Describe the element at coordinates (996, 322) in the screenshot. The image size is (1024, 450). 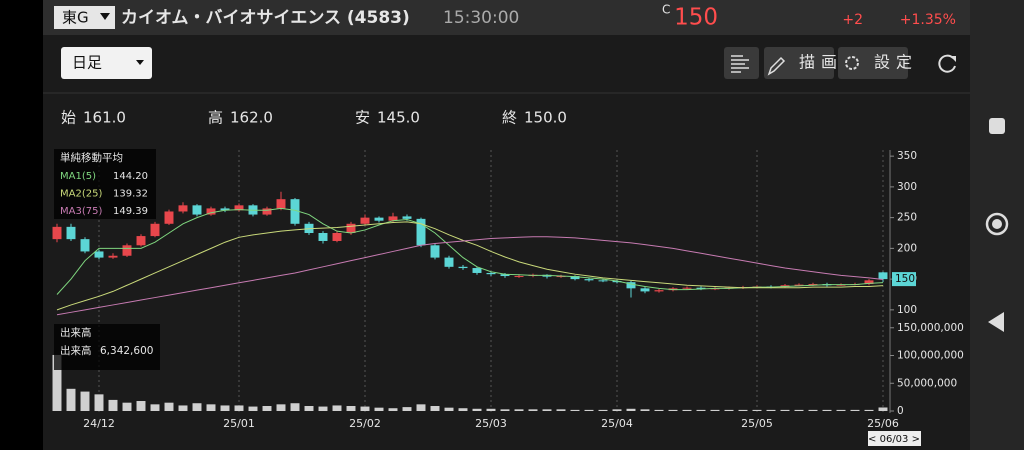
I see `nav-back` at that location.